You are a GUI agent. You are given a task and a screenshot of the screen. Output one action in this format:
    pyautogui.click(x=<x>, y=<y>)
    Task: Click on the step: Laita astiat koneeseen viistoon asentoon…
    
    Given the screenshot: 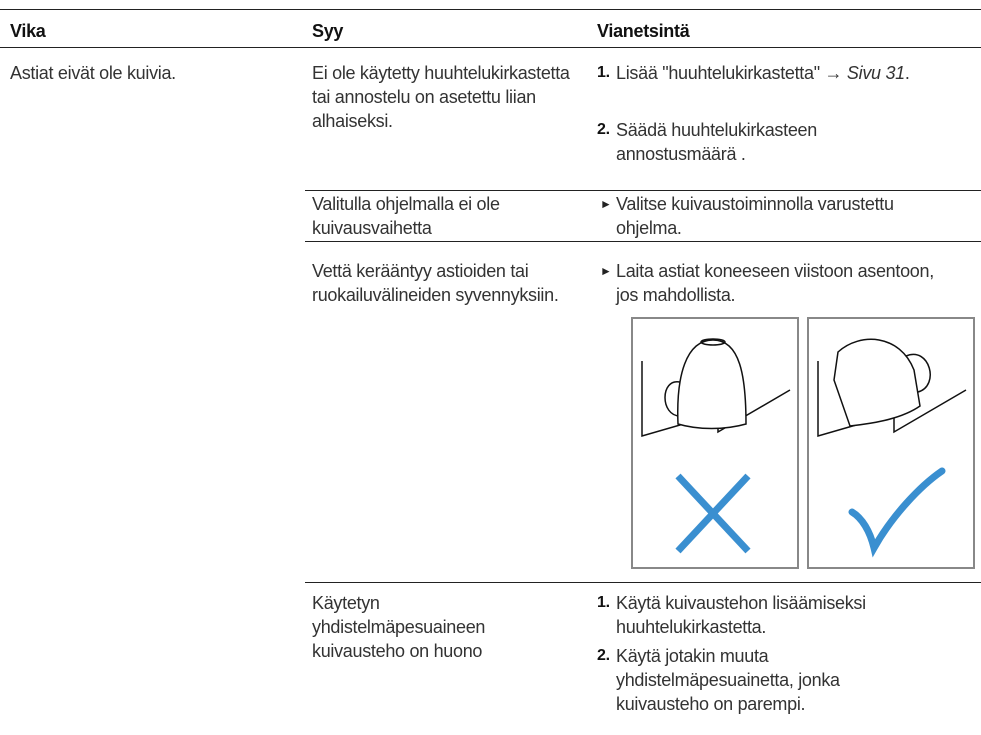 What is the action you would take?
    pyautogui.click(x=775, y=283)
    